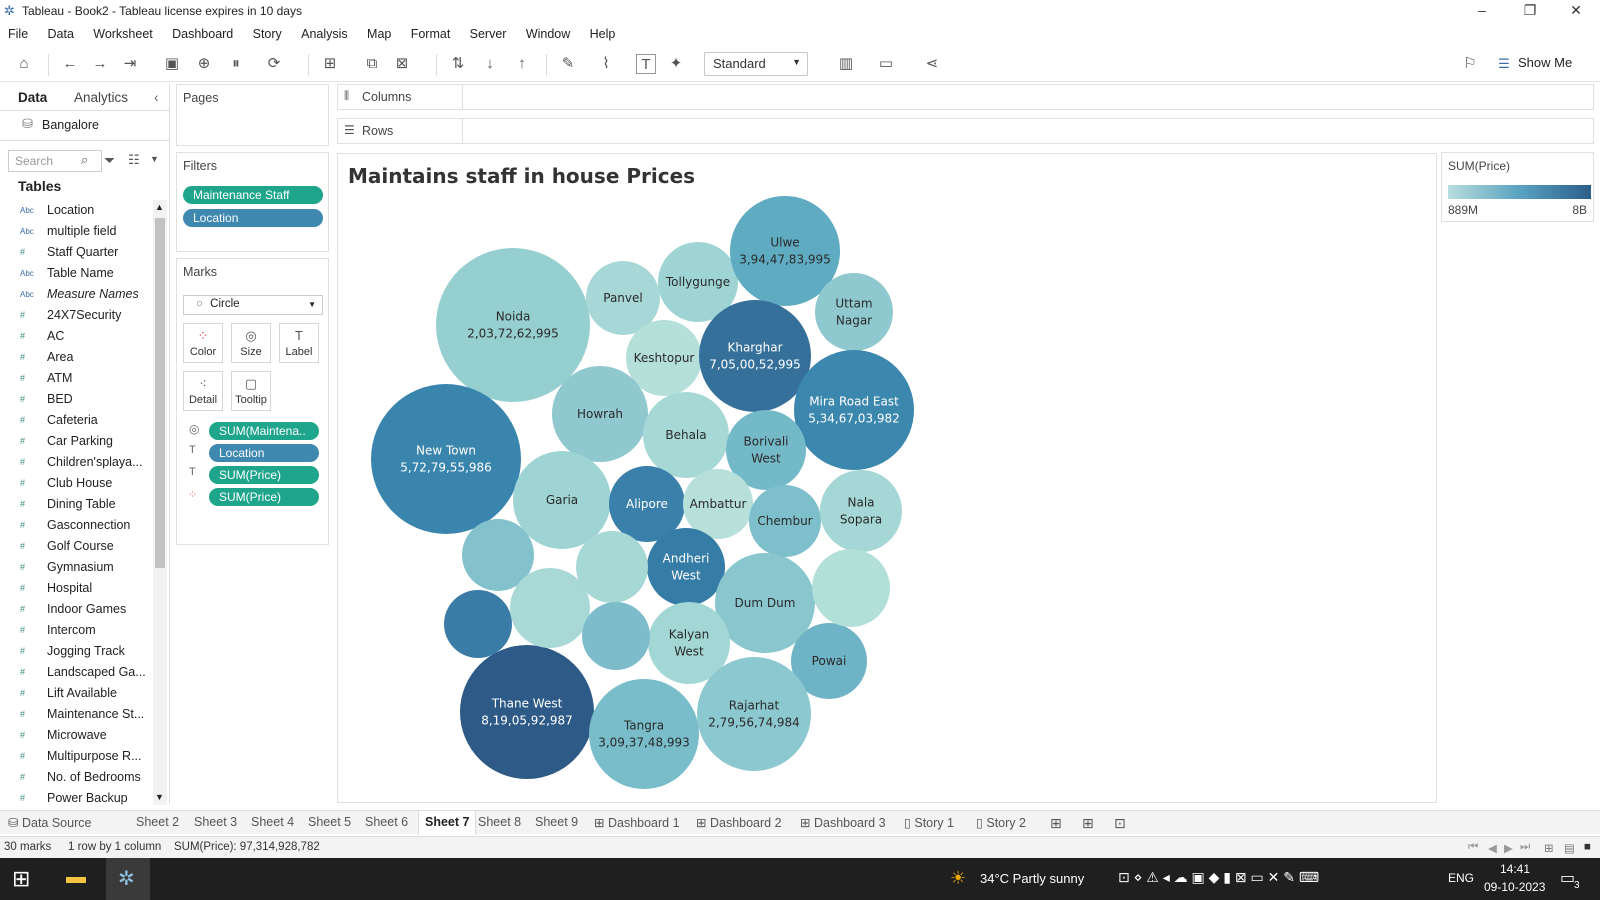  Describe the element at coordinates (458, 63) in the screenshot. I see `swap-icon: ⇅` at that location.